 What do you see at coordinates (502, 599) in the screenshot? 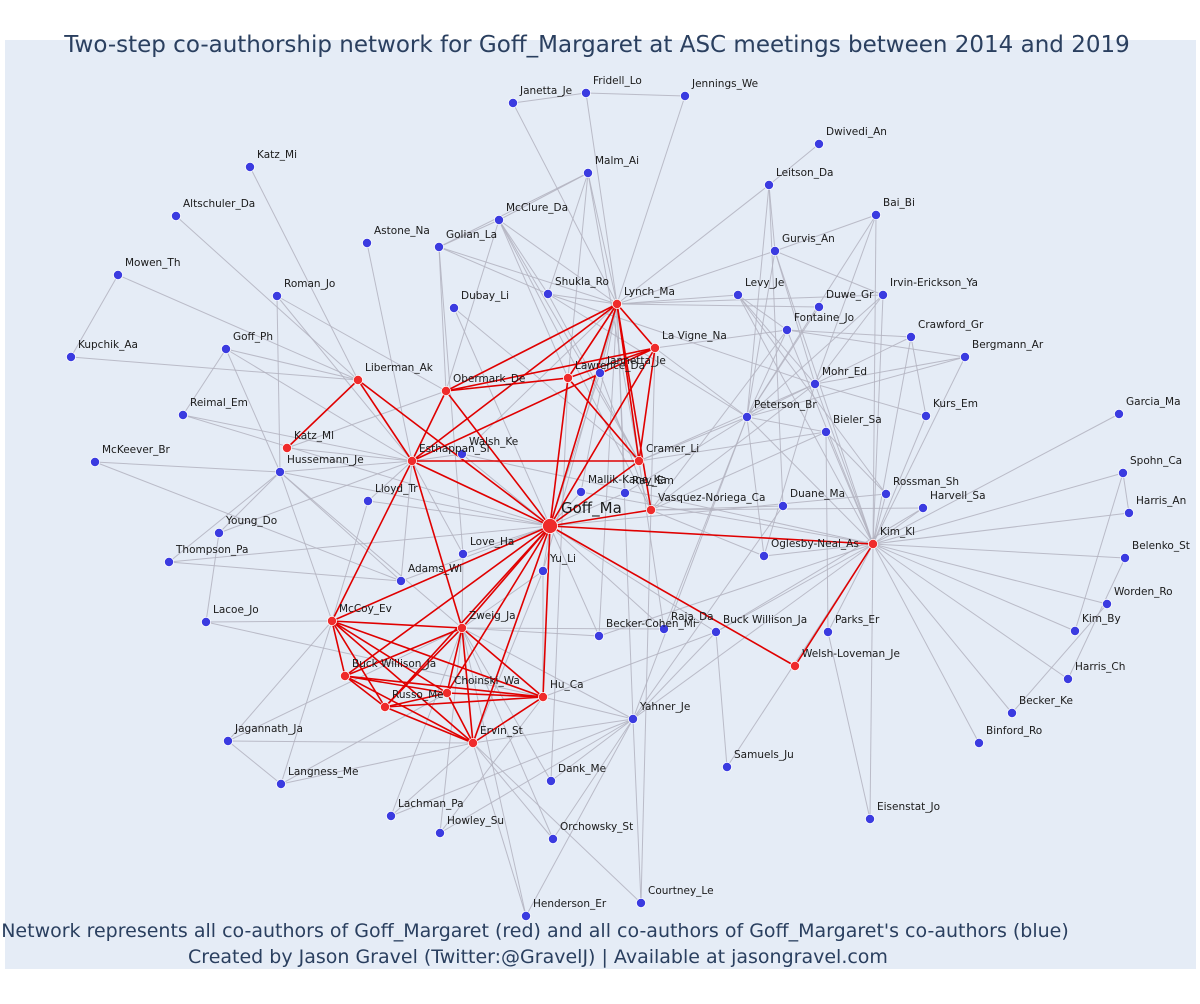
I see `edge-yu-li--zweig-ja` at bounding box center [502, 599].